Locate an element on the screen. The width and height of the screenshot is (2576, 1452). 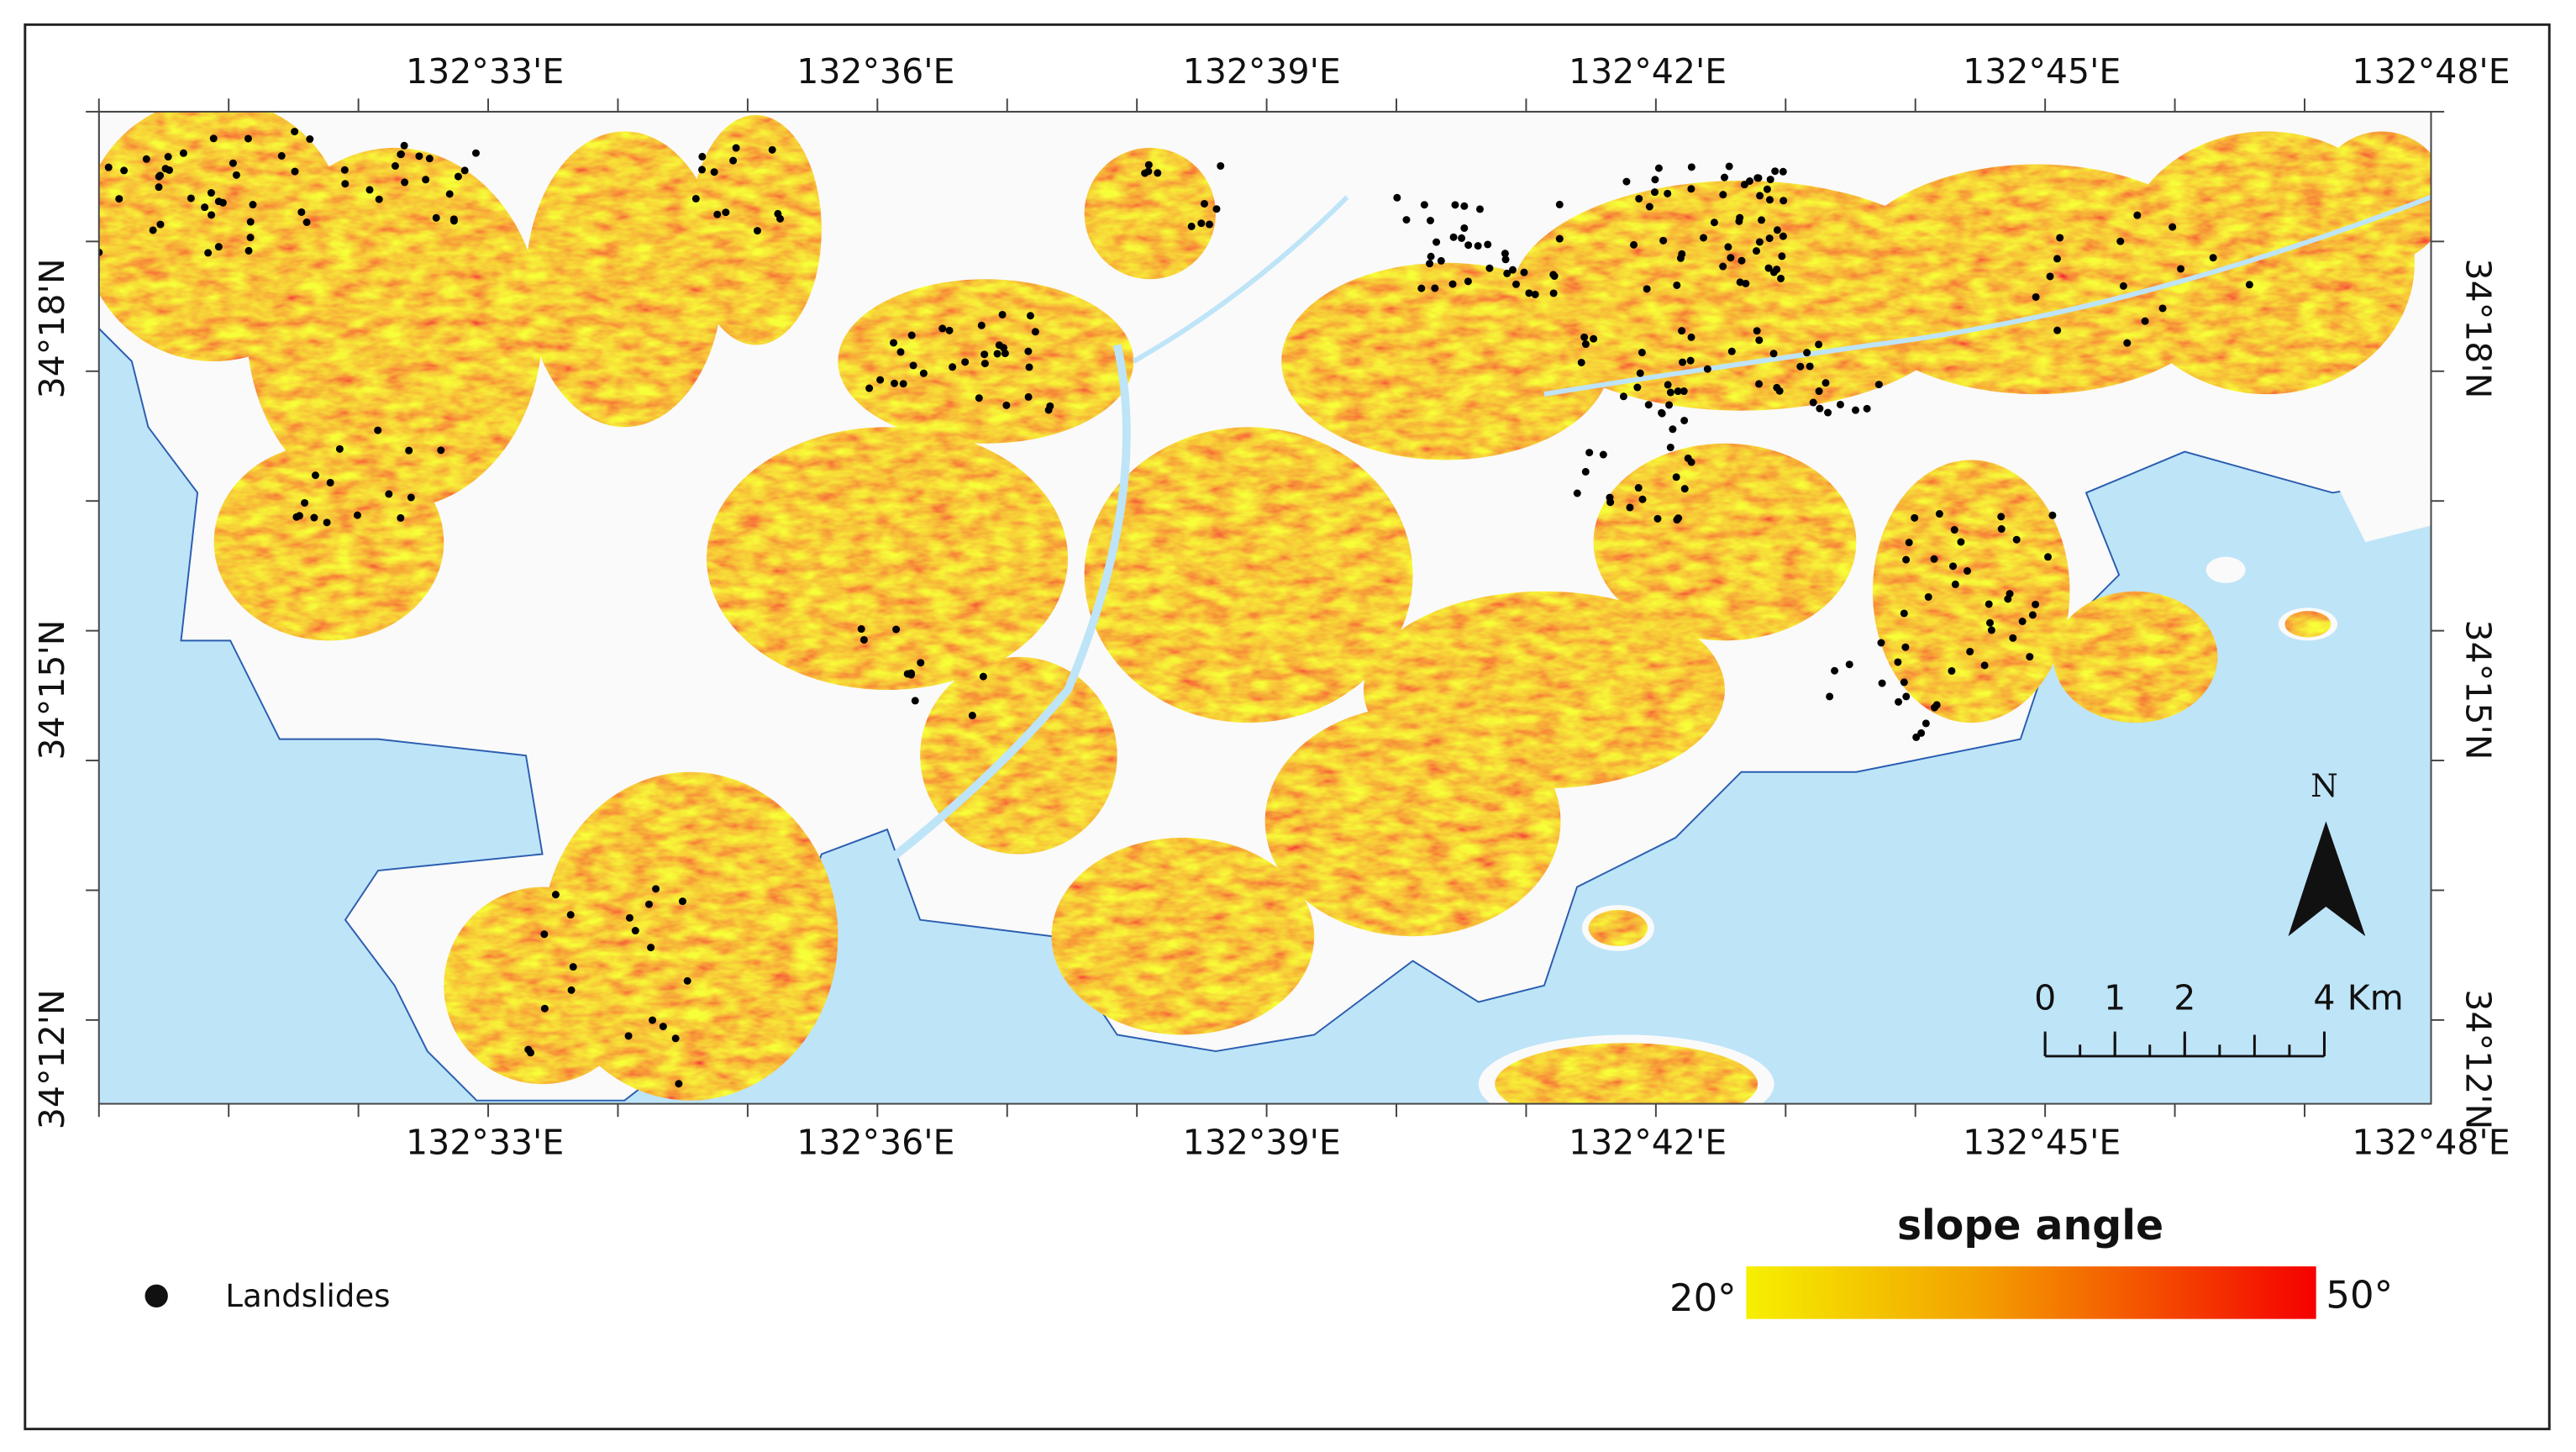
land is located at coordinates (2381, 501).